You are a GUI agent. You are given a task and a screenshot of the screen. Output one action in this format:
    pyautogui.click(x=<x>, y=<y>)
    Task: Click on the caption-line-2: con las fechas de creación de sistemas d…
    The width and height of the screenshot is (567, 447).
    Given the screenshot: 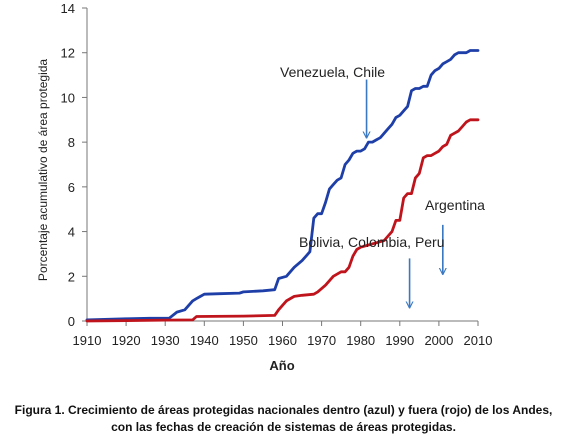 What is the action you would take?
    pyautogui.click(x=283, y=427)
    